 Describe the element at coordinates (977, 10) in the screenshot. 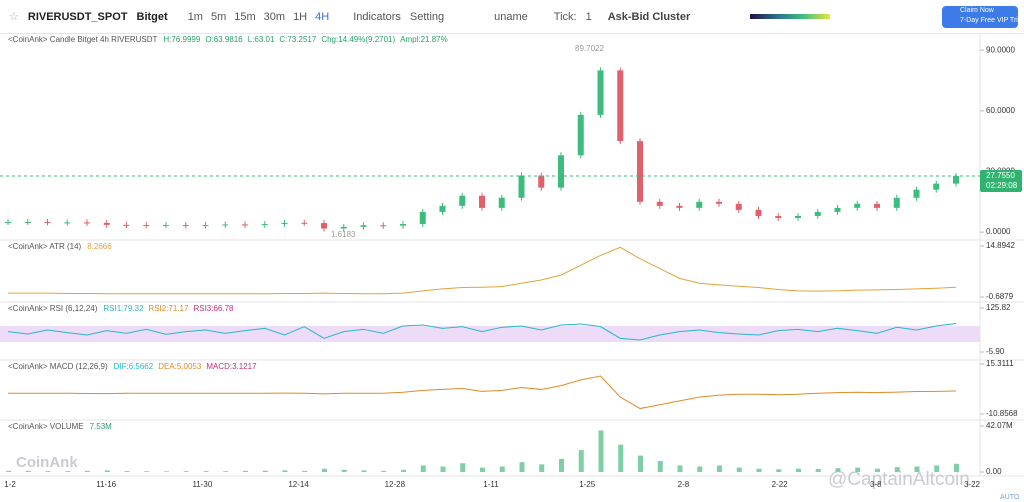

I see `promo-title: Claim Now` at that location.